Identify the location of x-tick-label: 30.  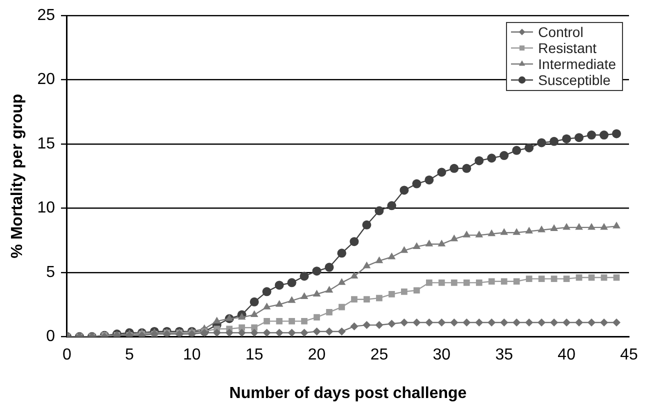
(441, 355).